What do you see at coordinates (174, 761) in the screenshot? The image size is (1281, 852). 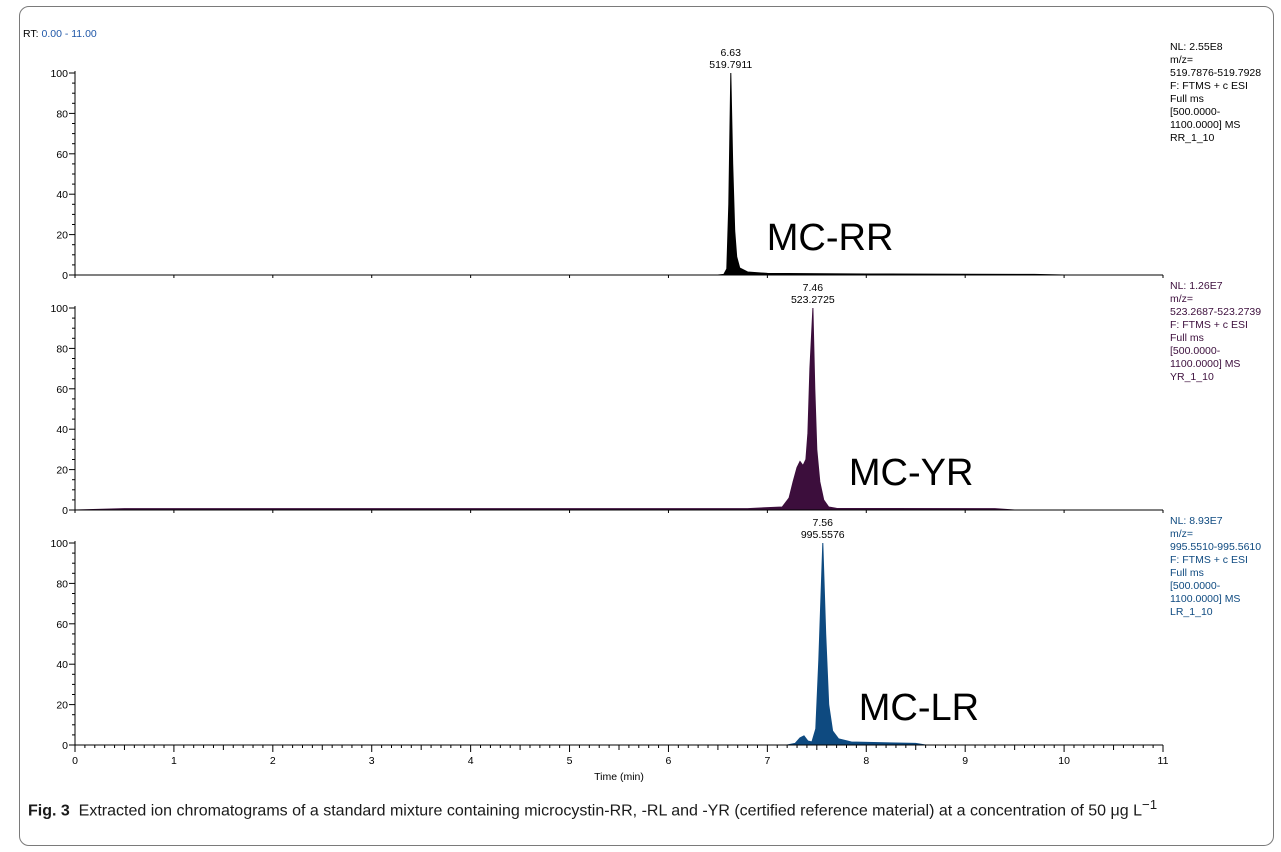 I see `x-tick-label: 1` at bounding box center [174, 761].